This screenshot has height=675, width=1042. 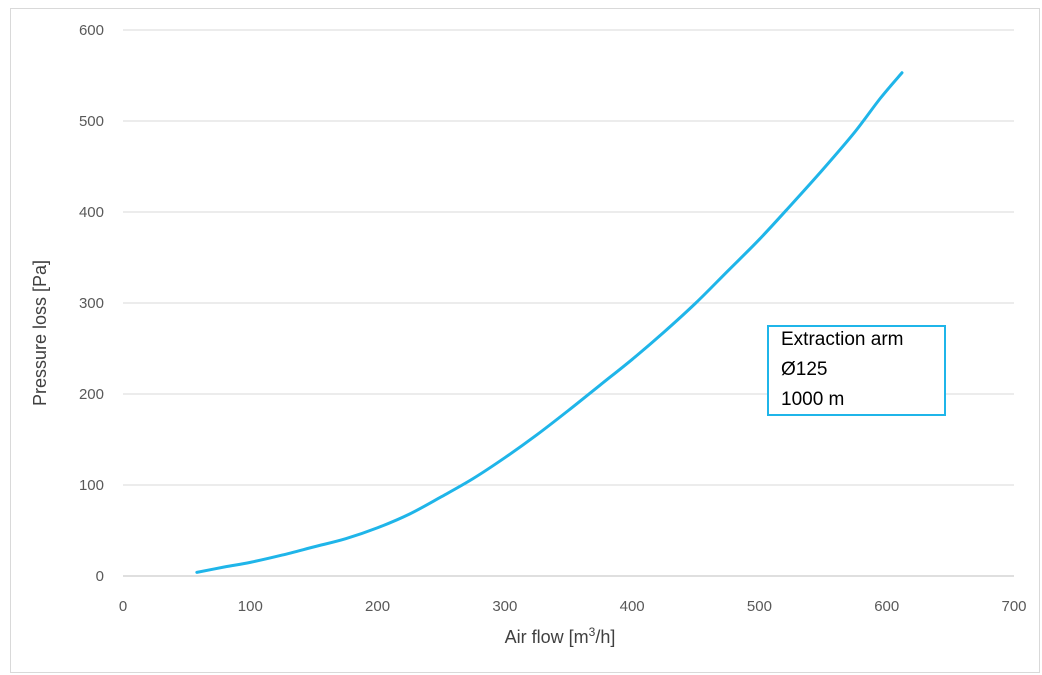 I want to click on x-axis-title-post: /h], so click(x=605, y=637).